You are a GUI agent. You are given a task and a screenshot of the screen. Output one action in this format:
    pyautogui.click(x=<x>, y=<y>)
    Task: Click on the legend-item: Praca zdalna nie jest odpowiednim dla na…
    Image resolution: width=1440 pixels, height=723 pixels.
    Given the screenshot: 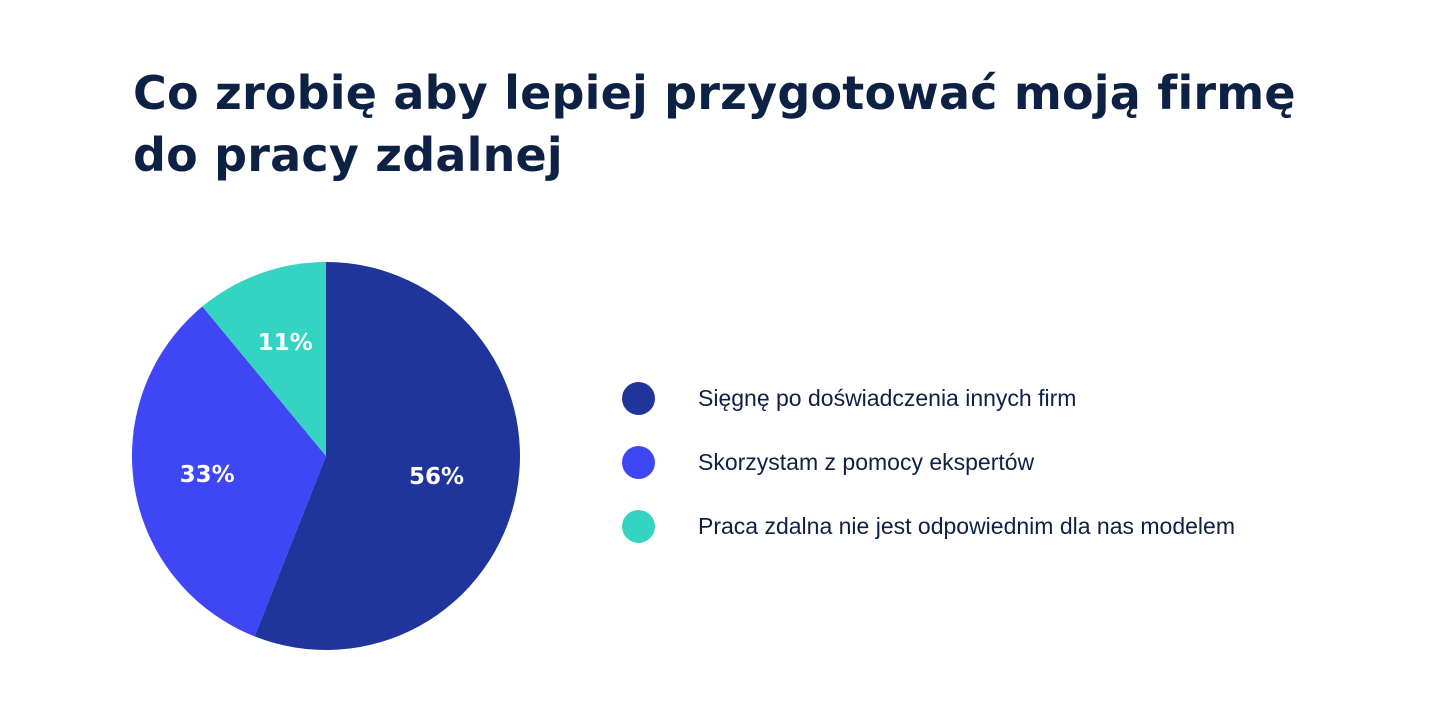 What is the action you would take?
    pyautogui.click(x=928, y=526)
    